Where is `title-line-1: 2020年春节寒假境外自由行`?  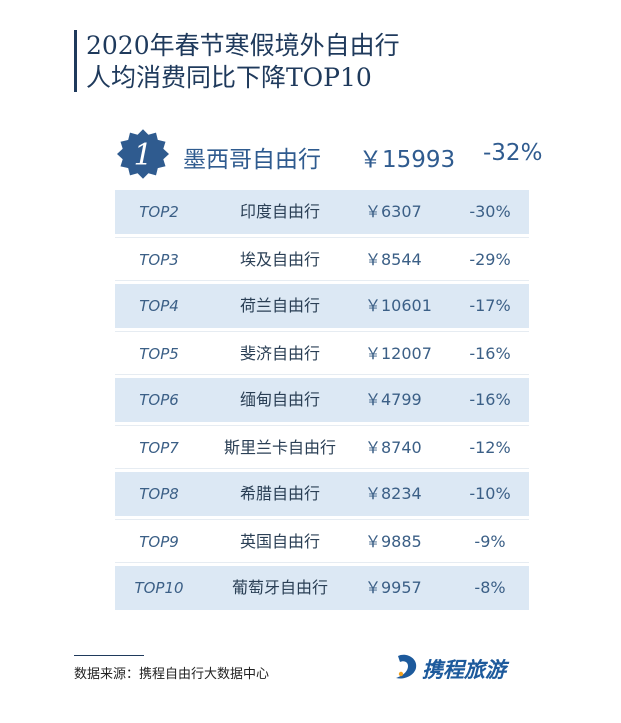
title-line-1: 2020年春节寒假境外自由行 is located at coordinates (243, 45).